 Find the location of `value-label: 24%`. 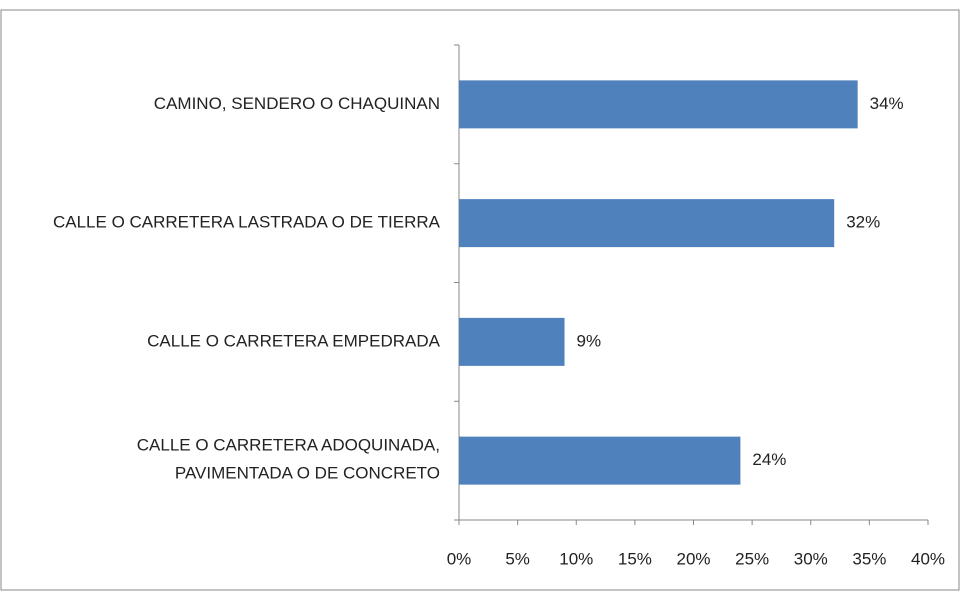

value-label: 24% is located at coordinates (769, 459).